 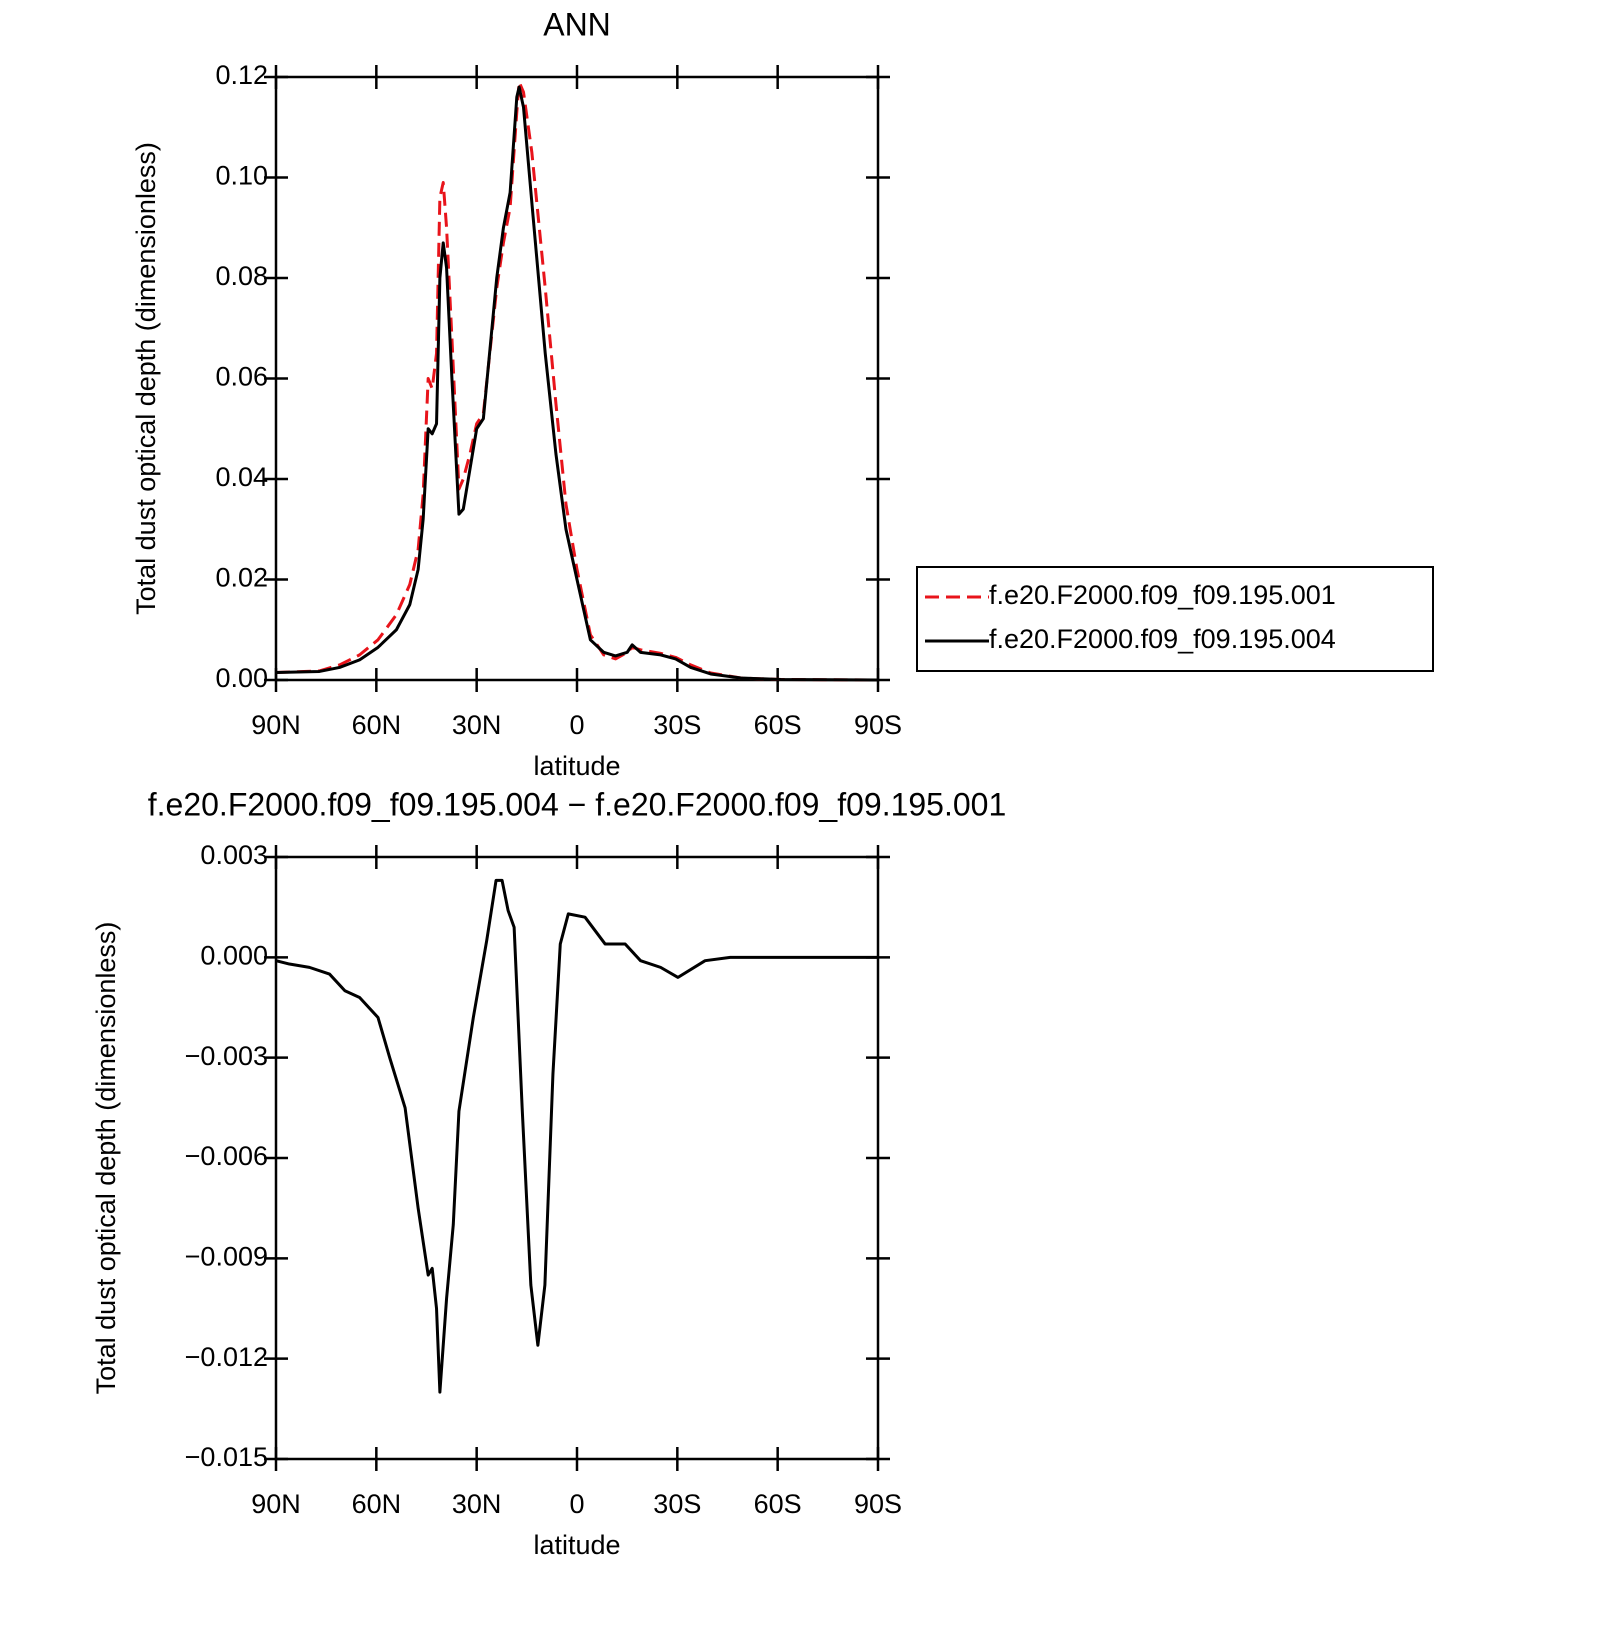 What do you see at coordinates (577, 24) in the screenshot?
I see `chart-title: ANN` at bounding box center [577, 24].